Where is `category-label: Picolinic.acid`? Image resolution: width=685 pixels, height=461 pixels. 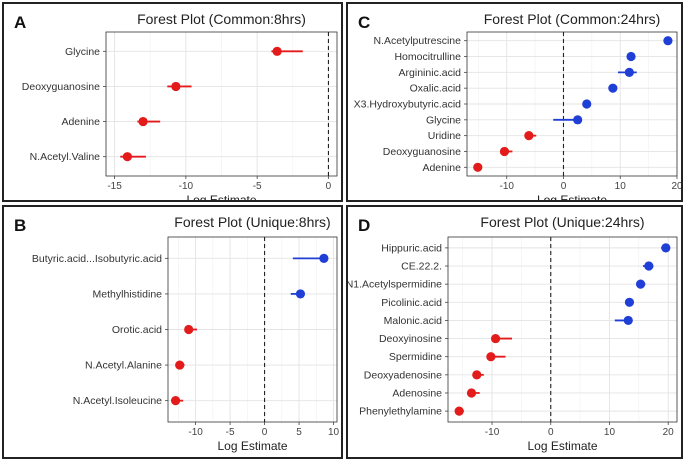
category-label: Picolinic.acid is located at coordinates (411, 303).